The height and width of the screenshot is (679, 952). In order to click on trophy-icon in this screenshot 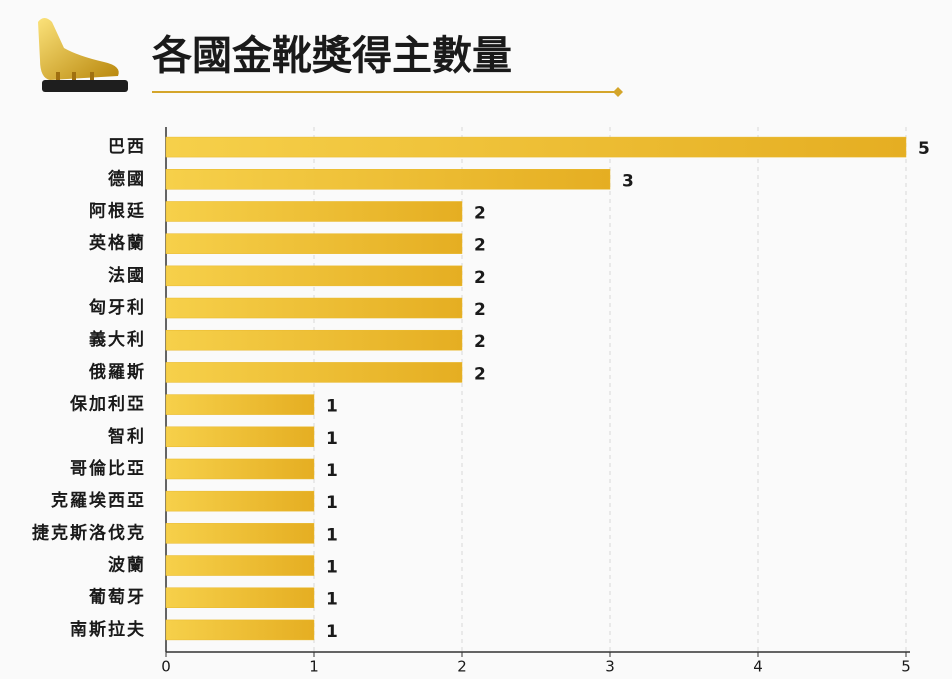, I will do `click(83, 55)`.